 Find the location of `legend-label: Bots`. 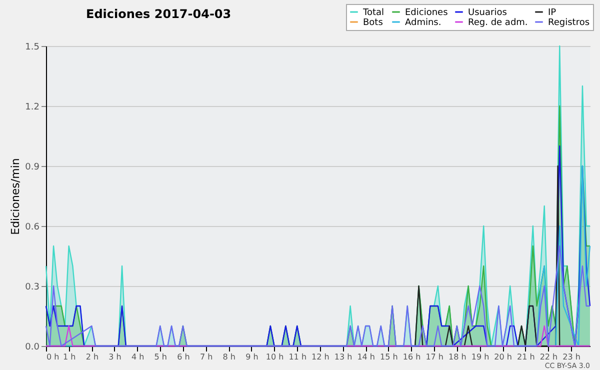

legend-label: Bots is located at coordinates (373, 23).